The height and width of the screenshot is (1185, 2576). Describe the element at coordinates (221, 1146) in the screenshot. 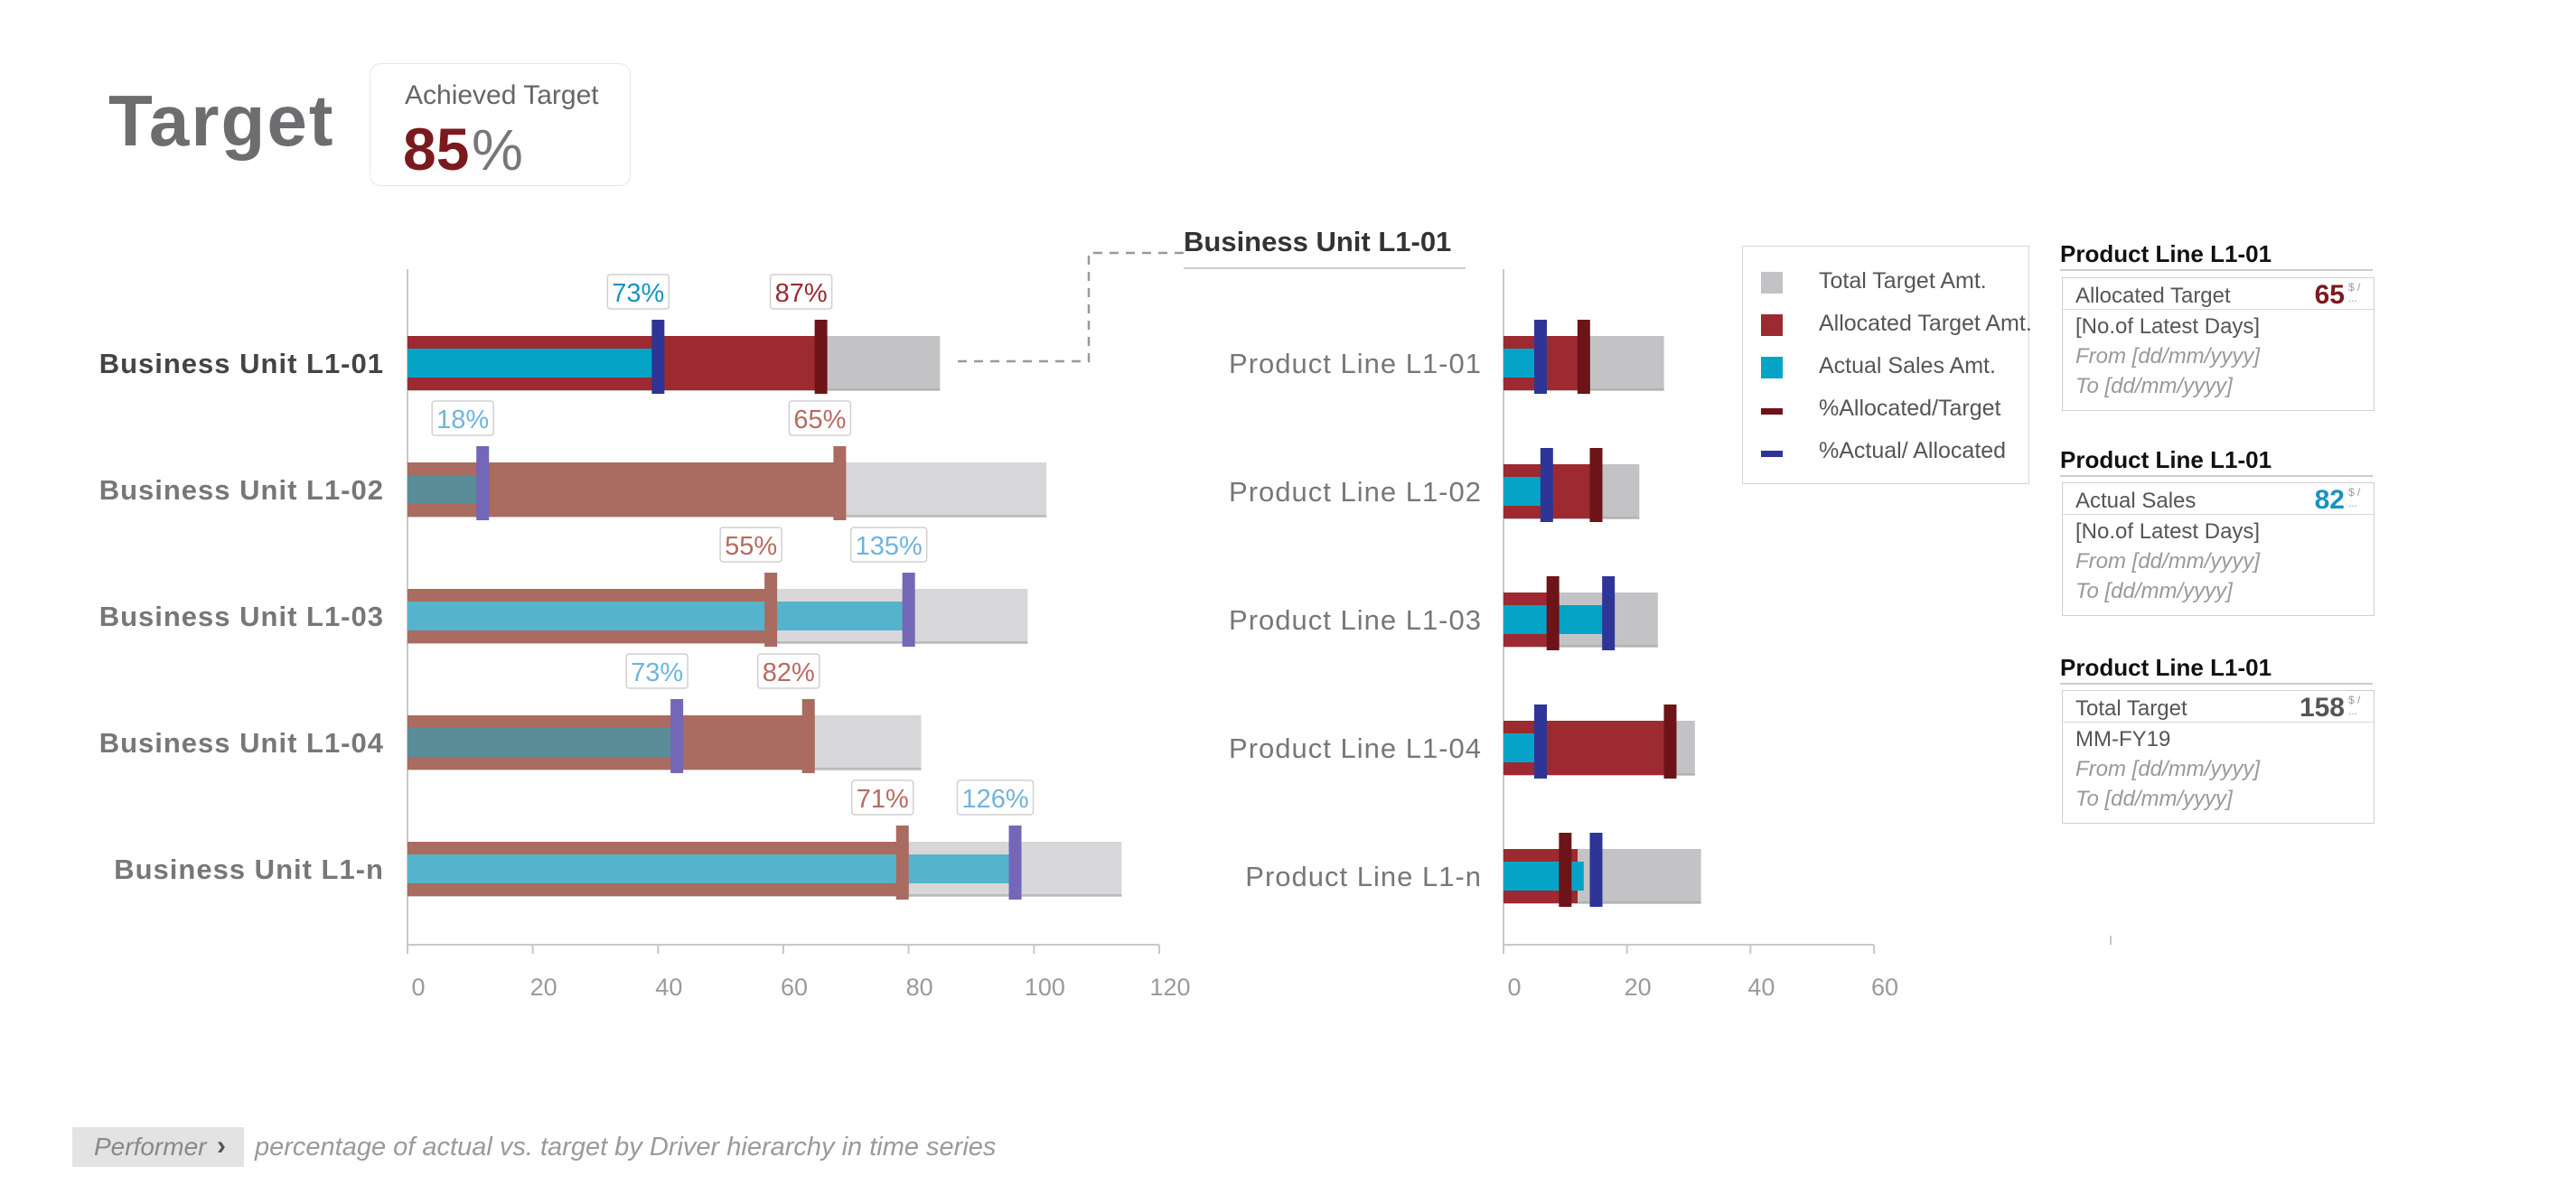

I see `chevron-right-icon: ›` at that location.